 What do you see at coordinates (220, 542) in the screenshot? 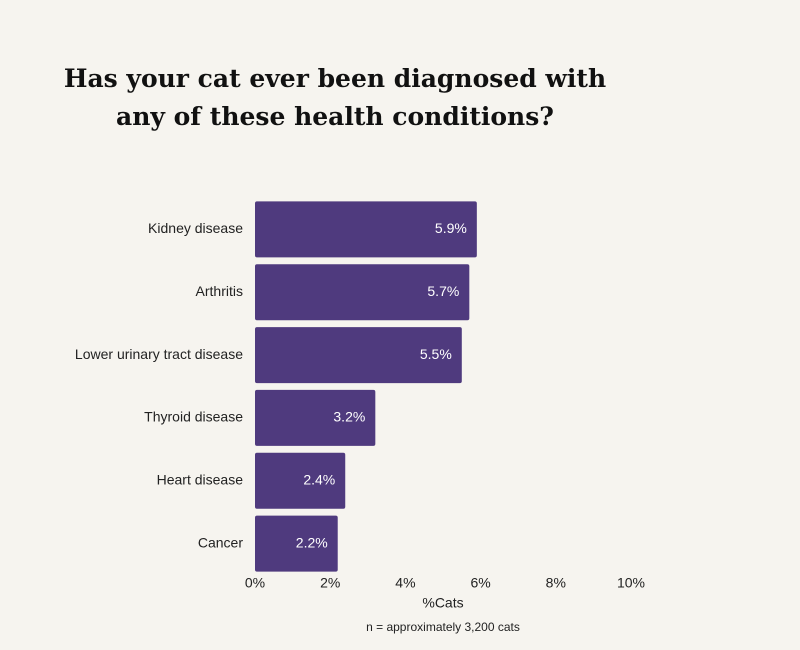
I see `y-tick-label: Cancer` at bounding box center [220, 542].